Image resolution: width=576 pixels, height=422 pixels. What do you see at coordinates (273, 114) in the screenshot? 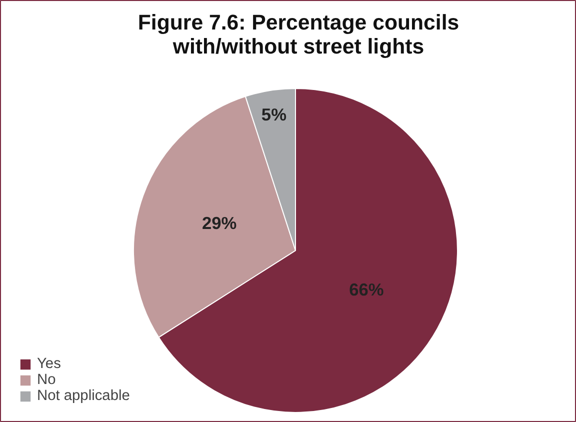
I see `data-label: 5%` at bounding box center [273, 114].